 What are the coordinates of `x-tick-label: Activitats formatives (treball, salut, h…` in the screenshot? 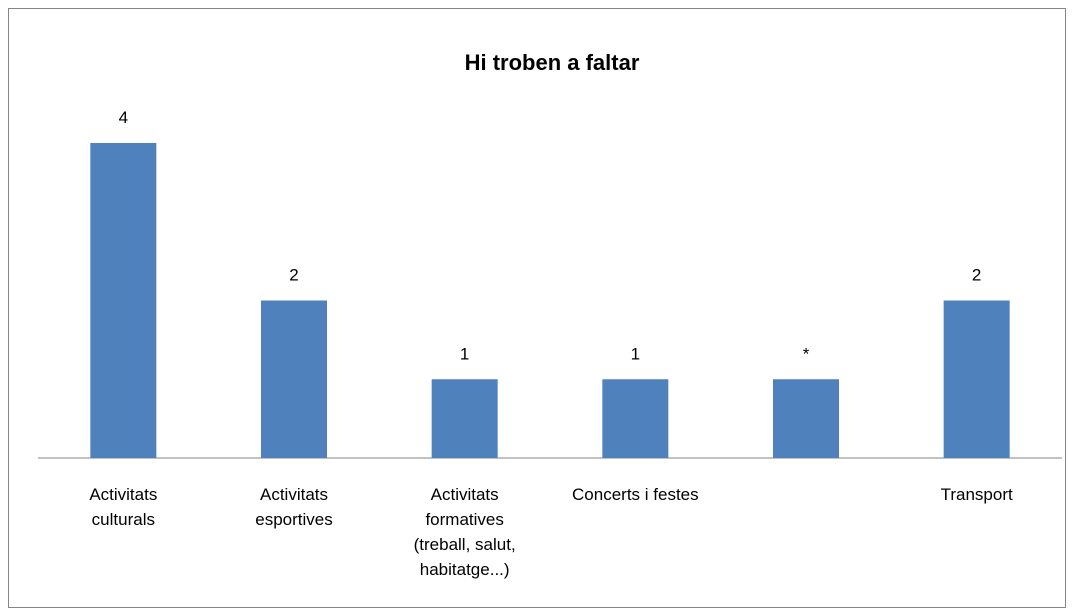 It's located at (464, 532).